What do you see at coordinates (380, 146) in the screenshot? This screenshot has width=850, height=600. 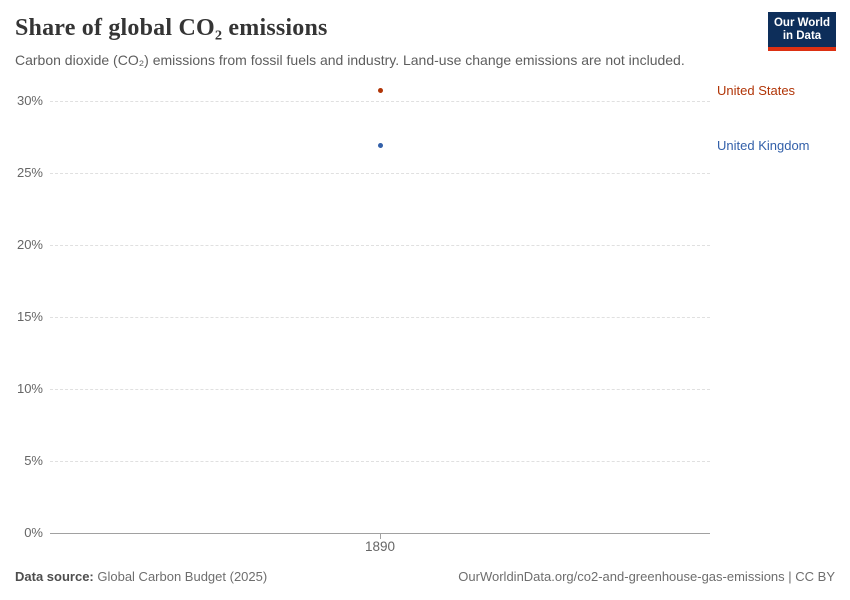 I see `data-point-united-kingdom` at bounding box center [380, 146].